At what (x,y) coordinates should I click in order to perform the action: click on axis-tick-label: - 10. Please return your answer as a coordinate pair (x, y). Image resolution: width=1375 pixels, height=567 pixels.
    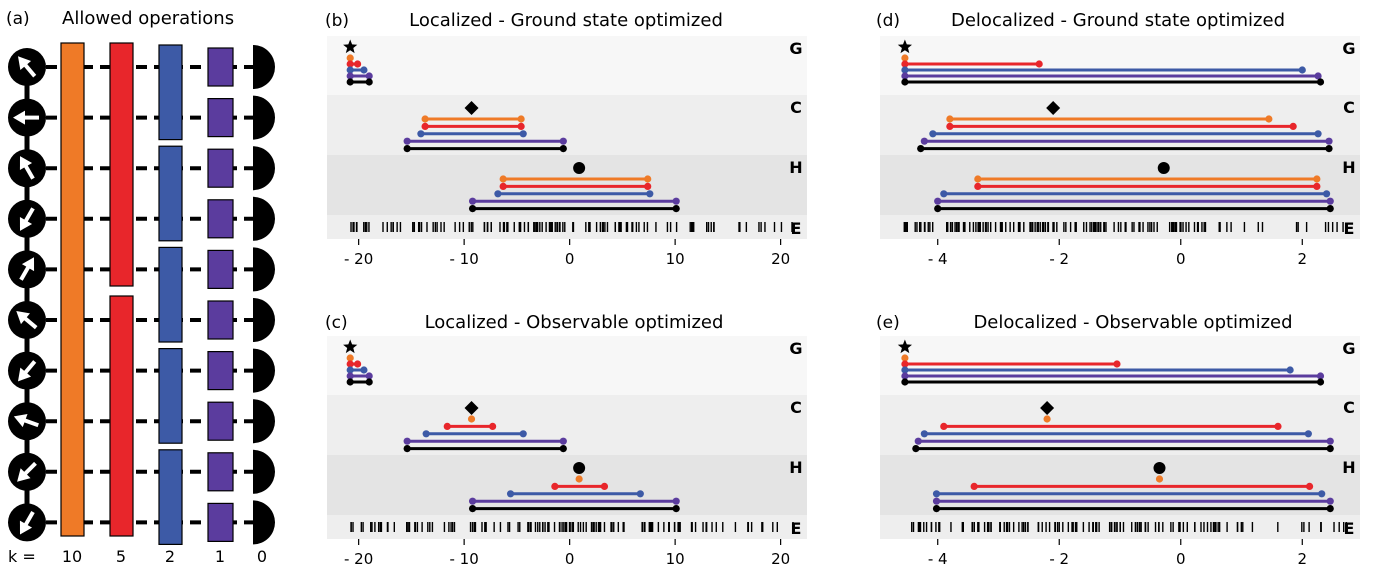
    Looking at the image, I should click on (464, 259).